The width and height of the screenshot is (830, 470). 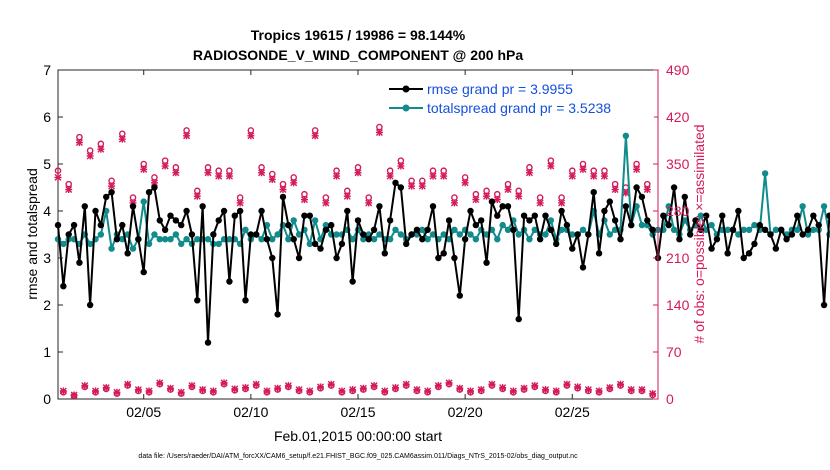 I want to click on x-tick-label: 02/10, so click(x=250, y=412).